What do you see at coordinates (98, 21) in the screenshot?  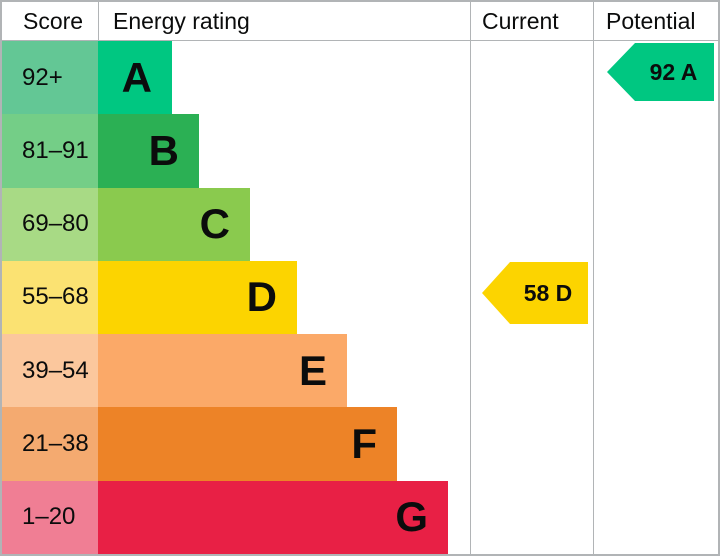 I see `score-column-divider` at bounding box center [98, 21].